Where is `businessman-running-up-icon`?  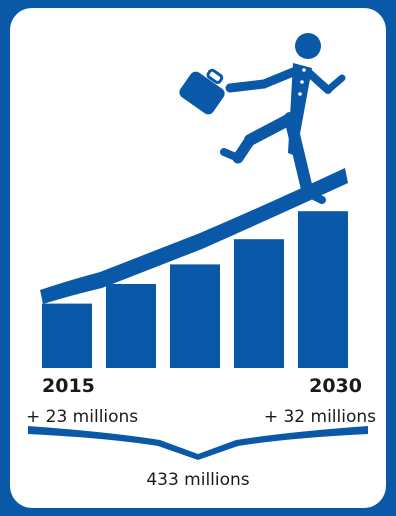
businessman-running-up-icon is located at coordinates (262, 118).